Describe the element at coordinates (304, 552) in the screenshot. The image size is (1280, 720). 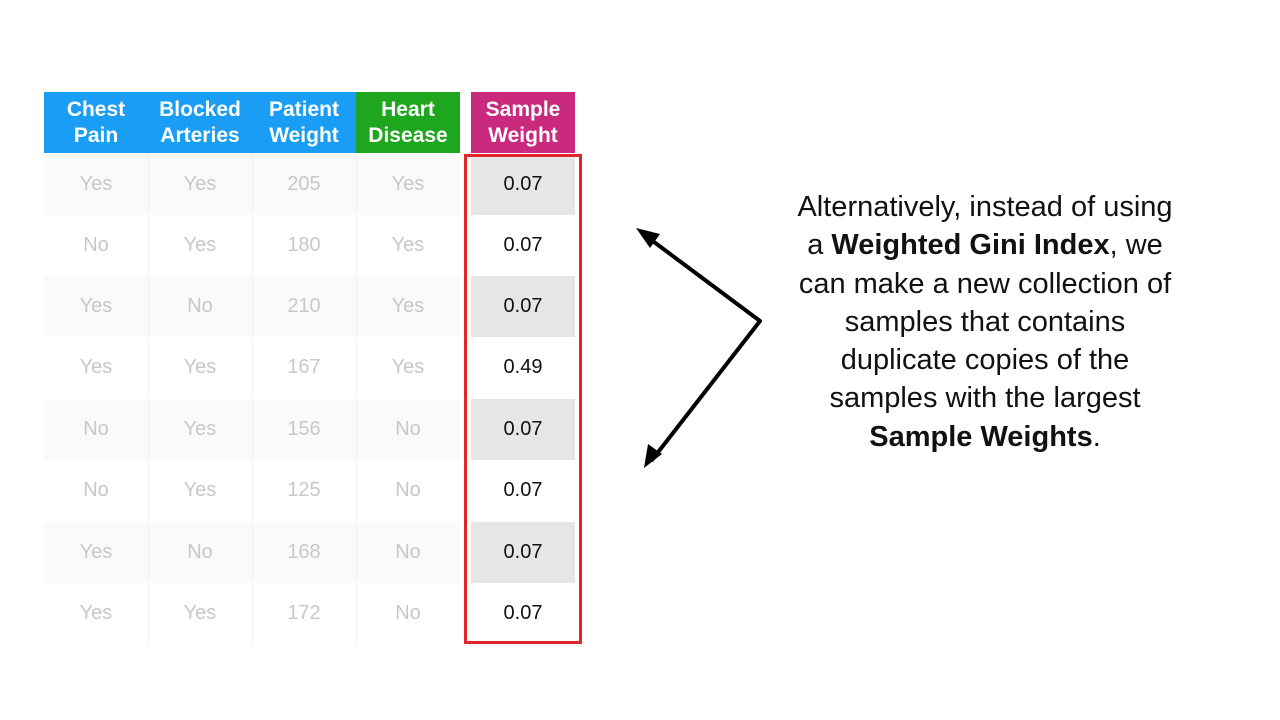
I see `cell-patient-weight: 168` at that location.